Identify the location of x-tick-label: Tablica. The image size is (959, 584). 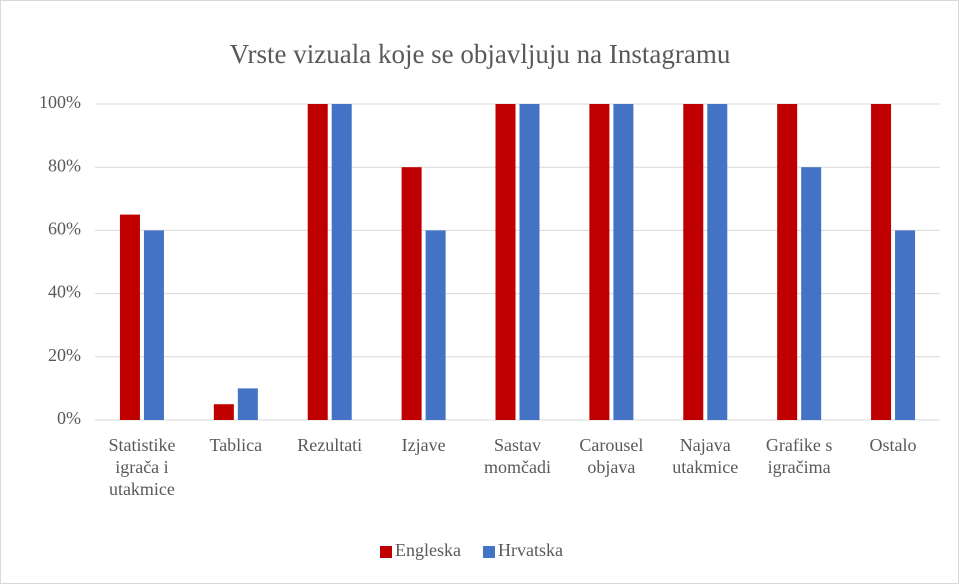
(236, 445).